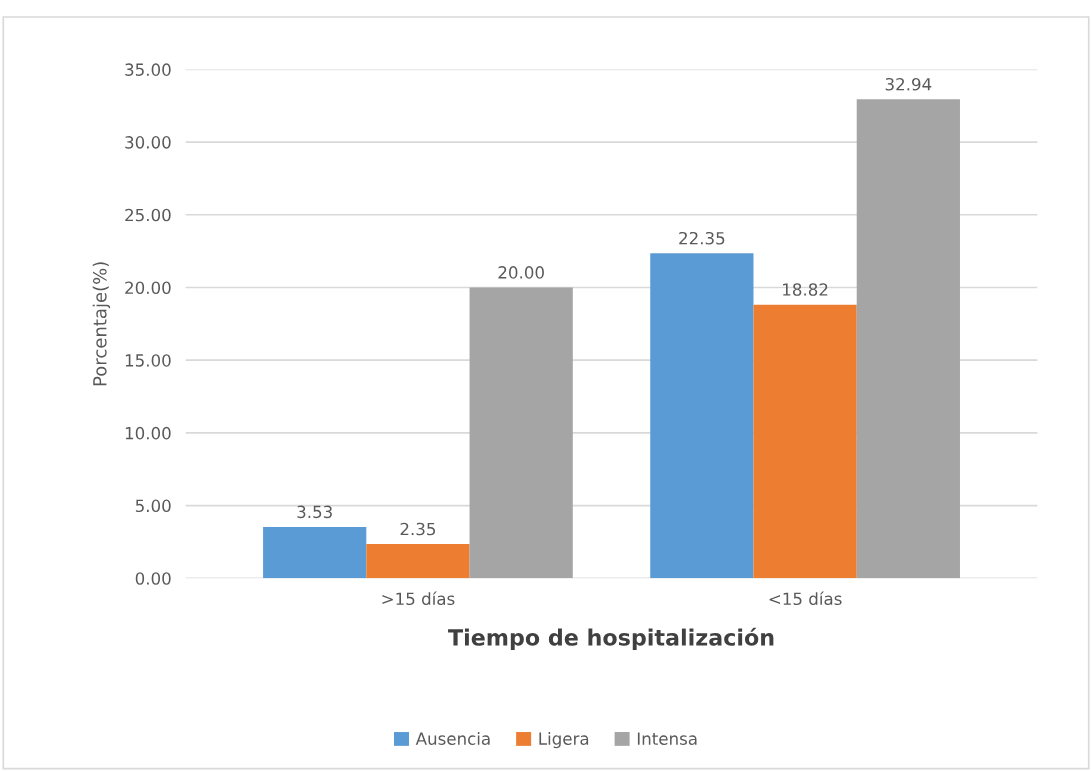 The image size is (1092, 771). What do you see at coordinates (148, 360) in the screenshot?
I see `y-tick-label: 15.00` at bounding box center [148, 360].